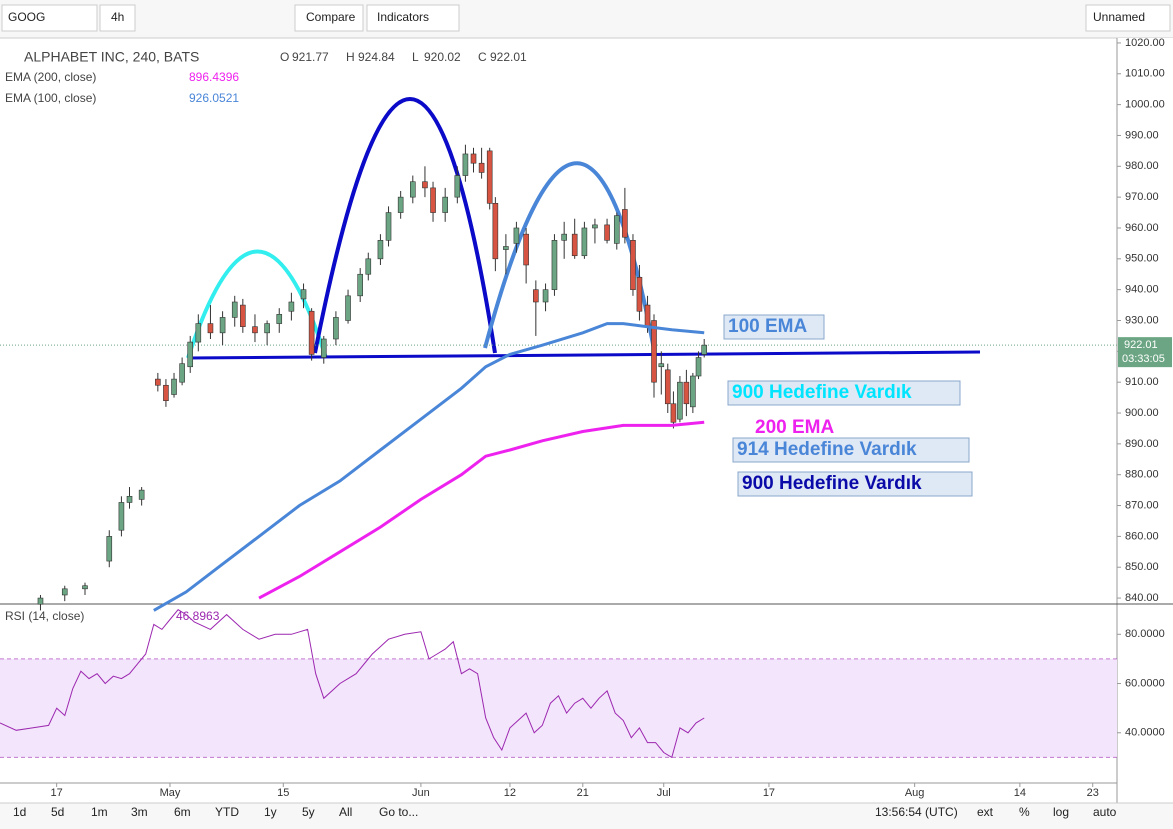 Image resolution: width=1173 pixels, height=829 pixels. I want to click on indicators: Indicators, so click(403, 17).